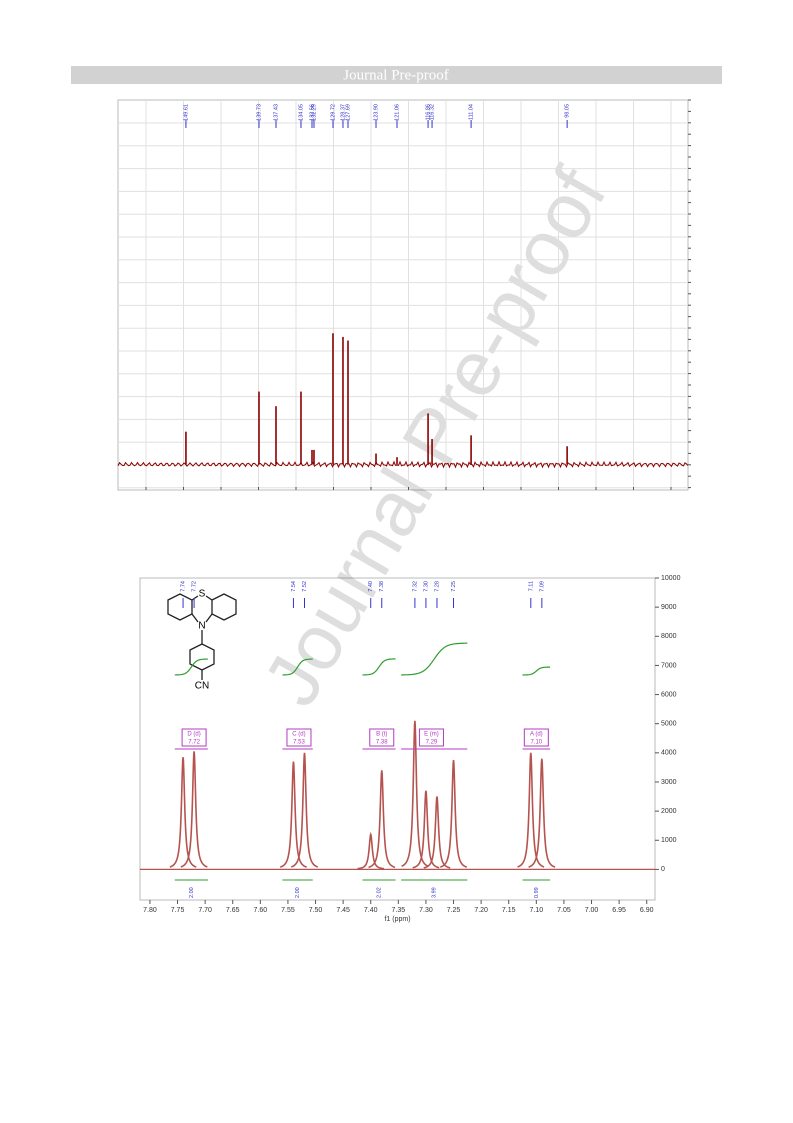  What do you see at coordinates (371, 910) in the screenshot?
I see `x-tick-label: 7.40` at bounding box center [371, 910].